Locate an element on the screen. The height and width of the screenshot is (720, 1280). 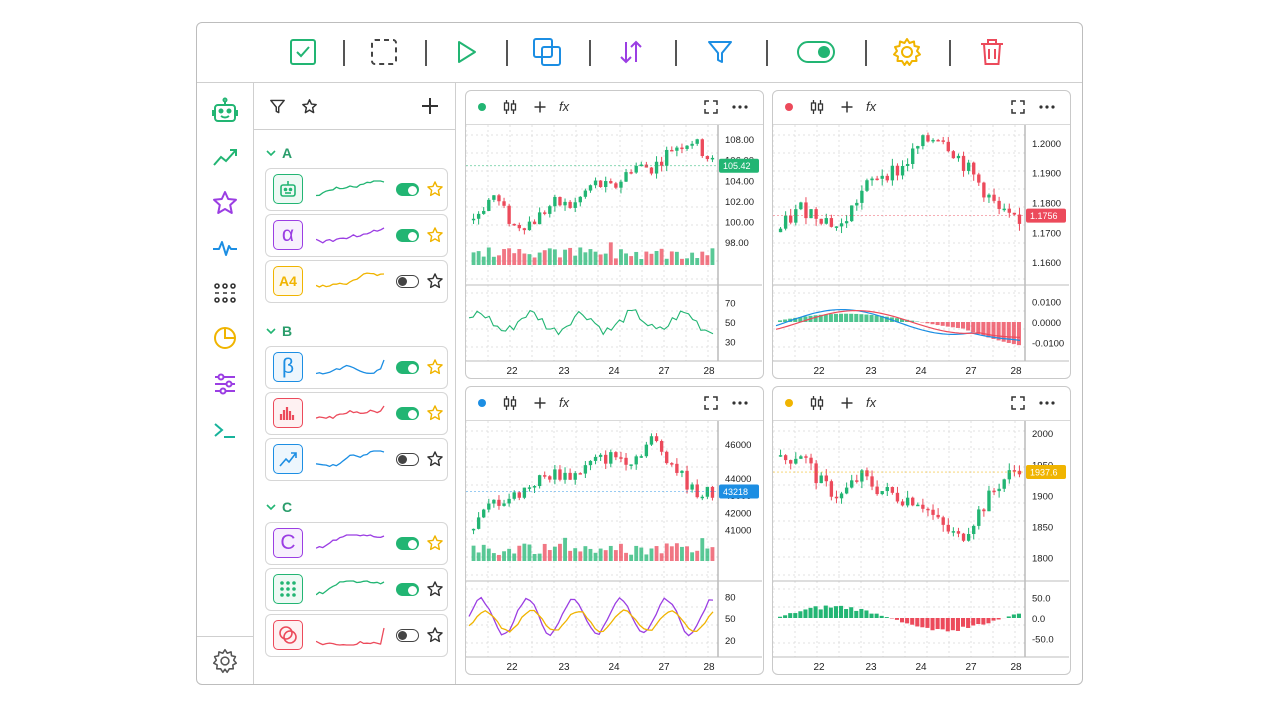
strategy-card: C is located at coordinates (356, 543).